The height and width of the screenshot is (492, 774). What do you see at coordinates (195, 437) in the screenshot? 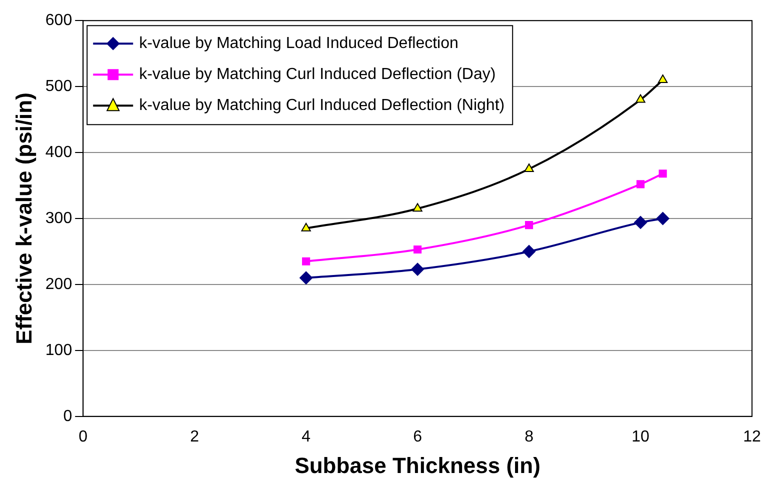
I see `x-tick-label: 2` at bounding box center [195, 437].